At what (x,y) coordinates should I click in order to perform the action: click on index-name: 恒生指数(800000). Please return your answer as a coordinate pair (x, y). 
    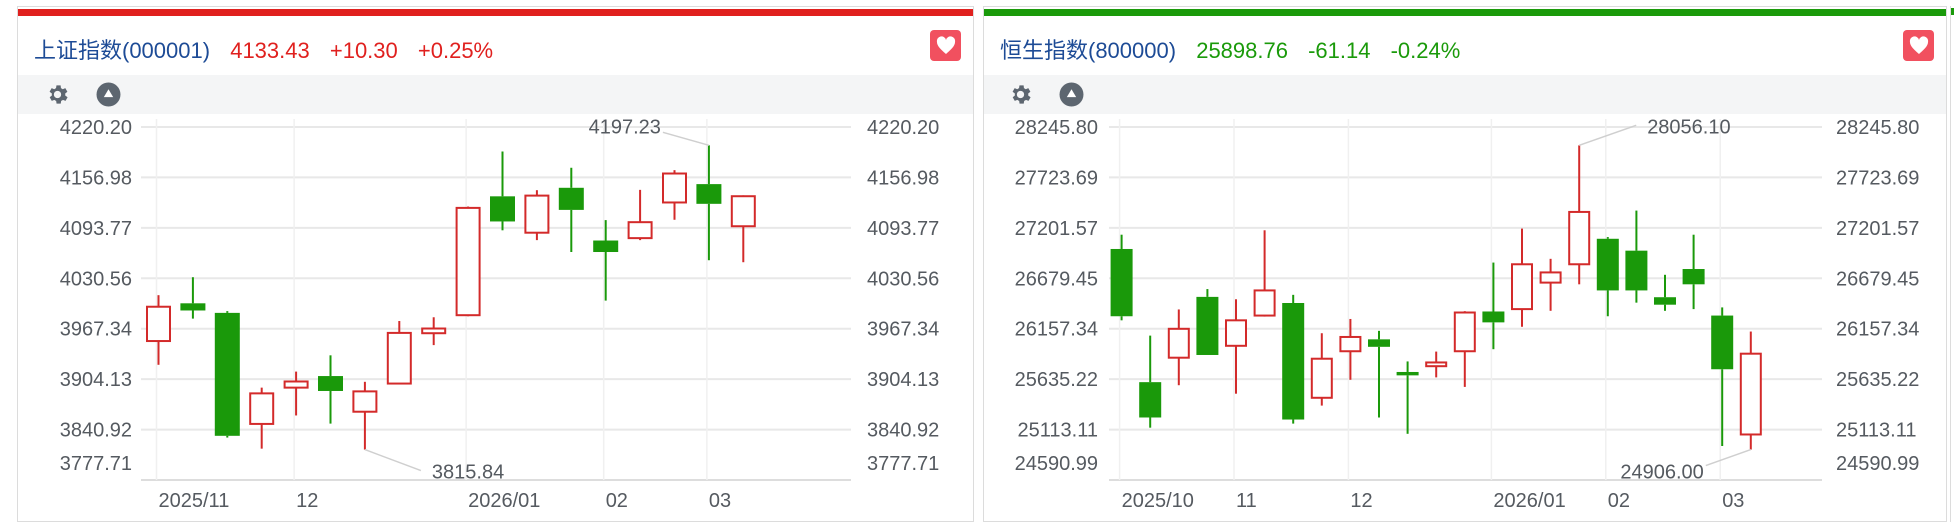
    Looking at the image, I should click on (1088, 50).